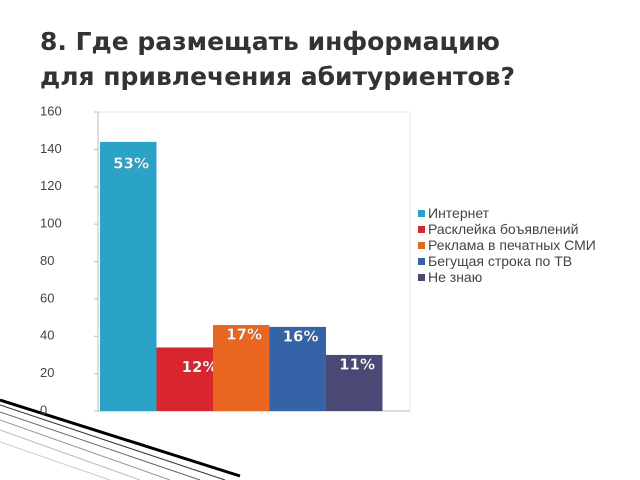  Describe the element at coordinates (244, 335) in the screenshot. I see `data-label: 17%` at that location.